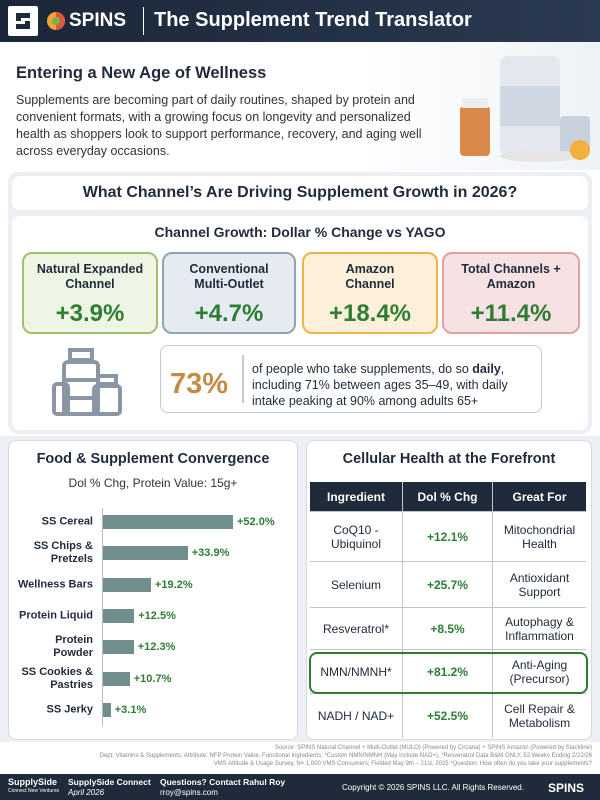 This screenshot has width=600, height=800. What do you see at coordinates (57, 678) in the screenshot?
I see `y-tick-label: SS Cookies & Pastries` at bounding box center [57, 678].